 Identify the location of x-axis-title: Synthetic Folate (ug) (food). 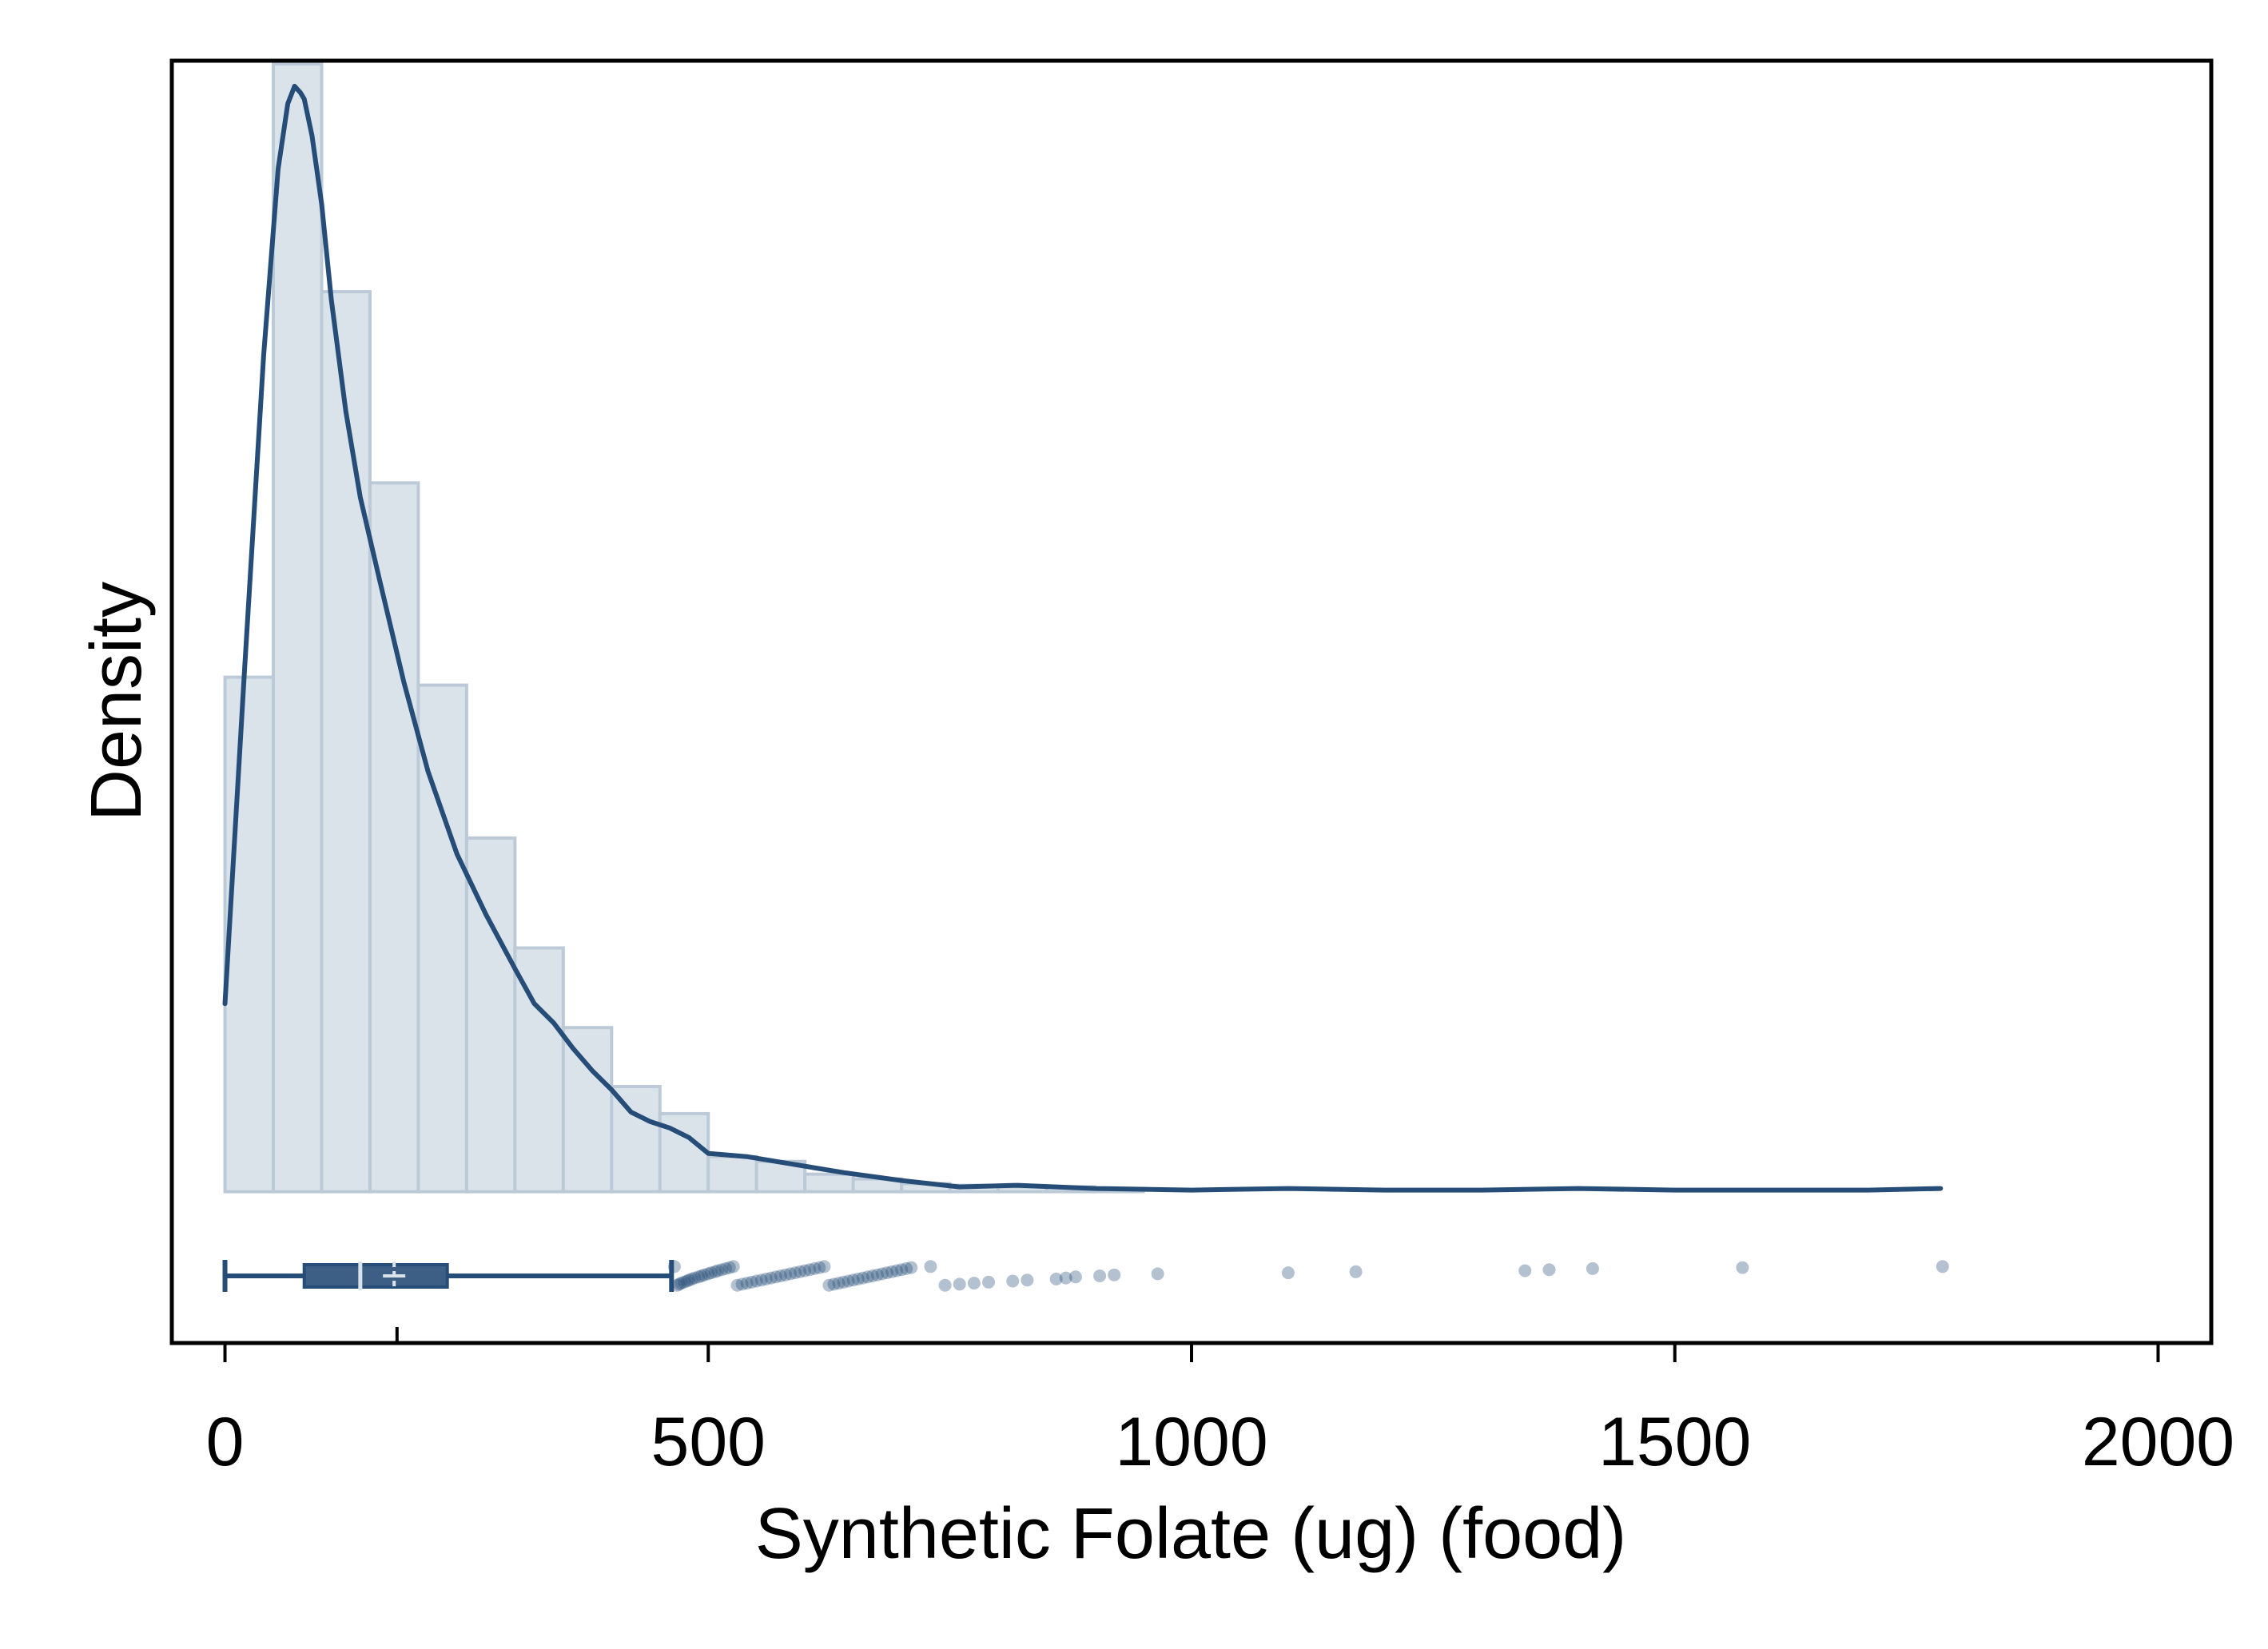
(1191, 1534).